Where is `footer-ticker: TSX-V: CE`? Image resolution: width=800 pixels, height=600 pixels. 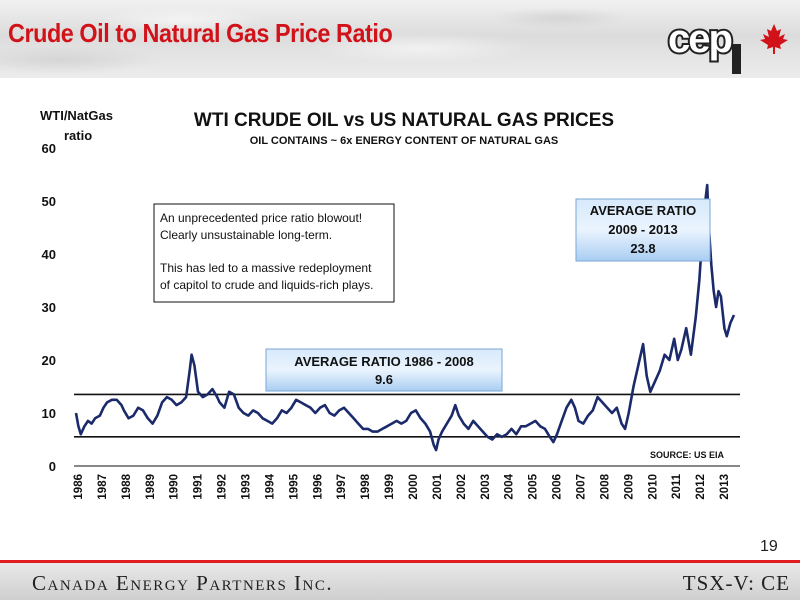
footer-ticker: TSX-V: CE is located at coordinates (736, 583).